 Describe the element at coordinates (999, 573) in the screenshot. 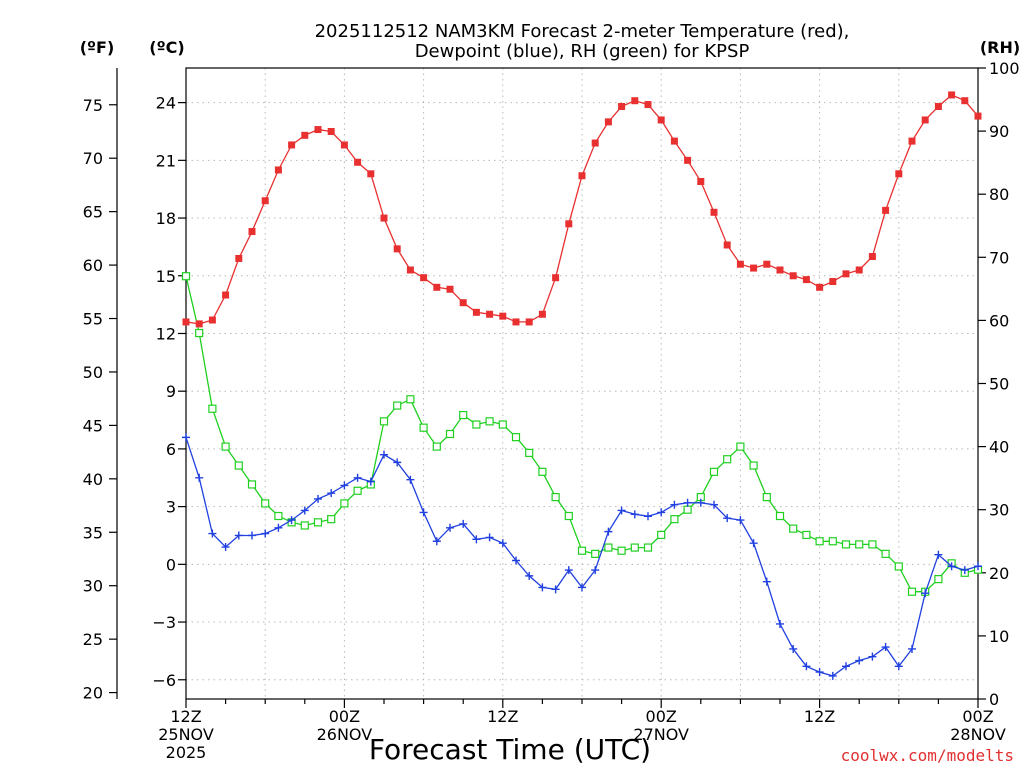

I see `rh-tick-label: 20` at that location.